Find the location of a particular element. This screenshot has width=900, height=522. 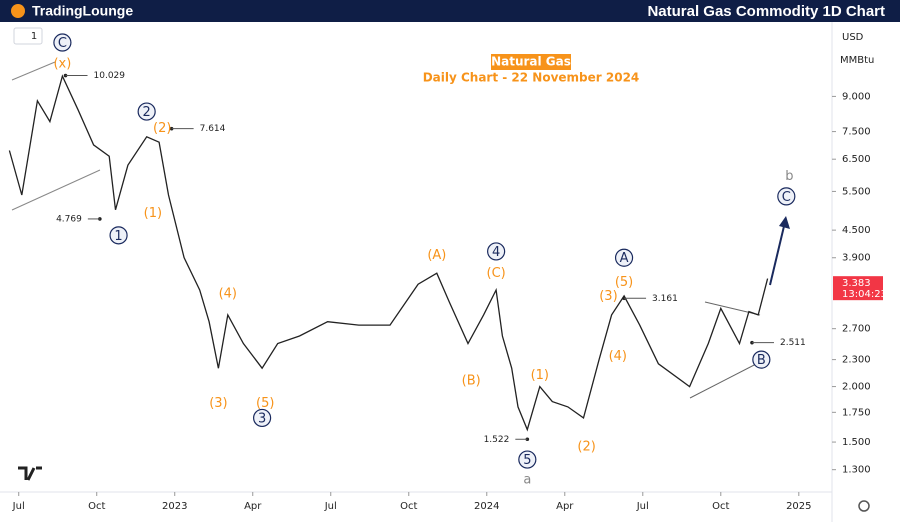

currency-label: USD is located at coordinates (853, 37).